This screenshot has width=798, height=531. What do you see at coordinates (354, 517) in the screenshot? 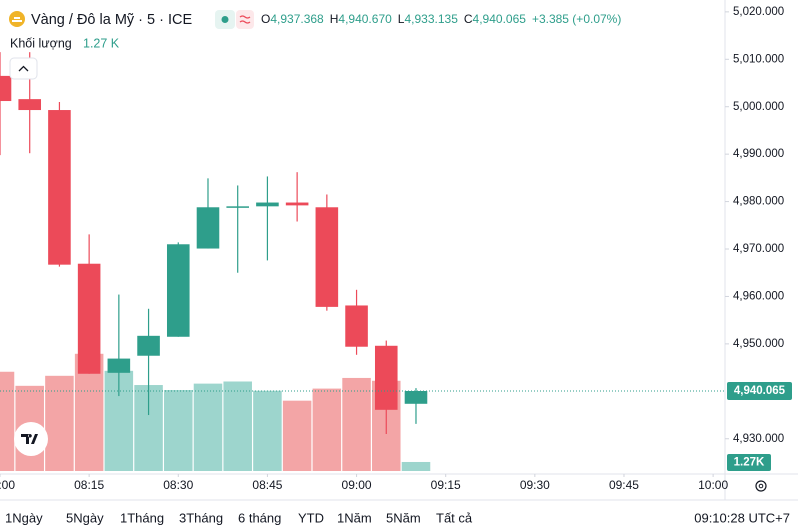
I see `range-button: 1Năm` at bounding box center [354, 517].